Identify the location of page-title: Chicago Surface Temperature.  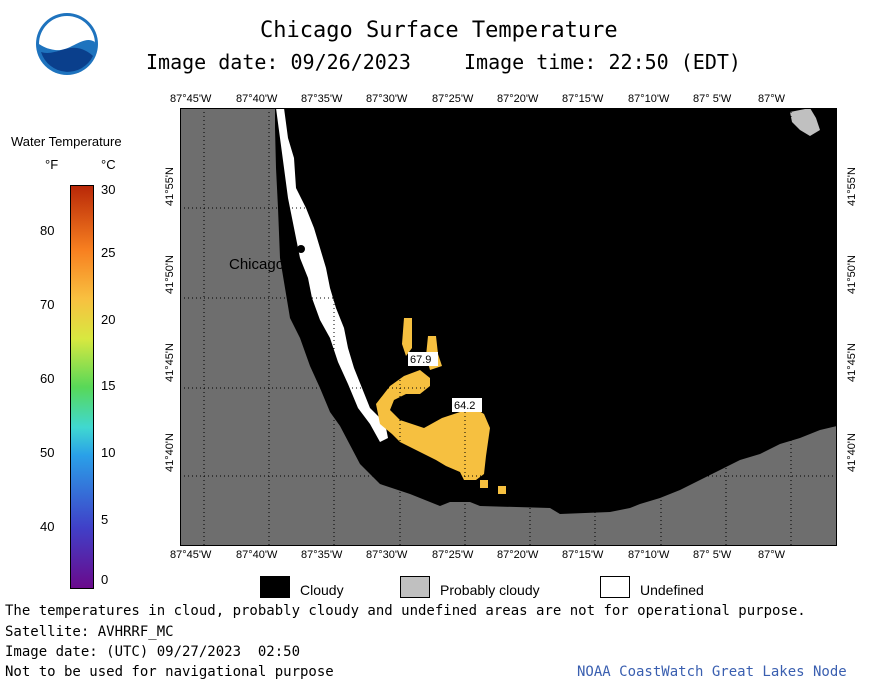
(439, 30).